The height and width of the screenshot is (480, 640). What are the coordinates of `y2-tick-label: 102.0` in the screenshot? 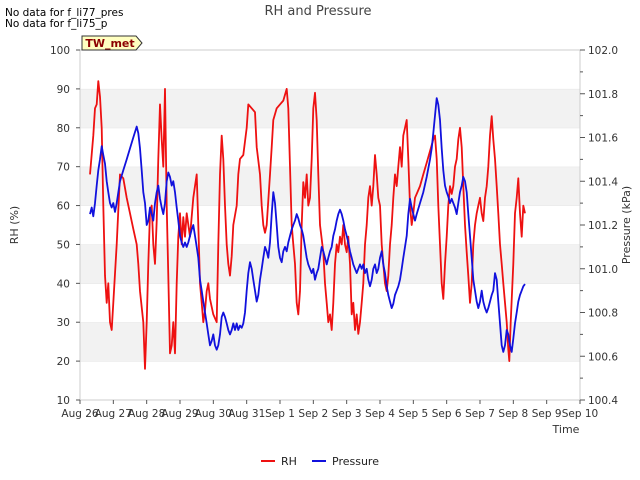 It's located at (603, 51).